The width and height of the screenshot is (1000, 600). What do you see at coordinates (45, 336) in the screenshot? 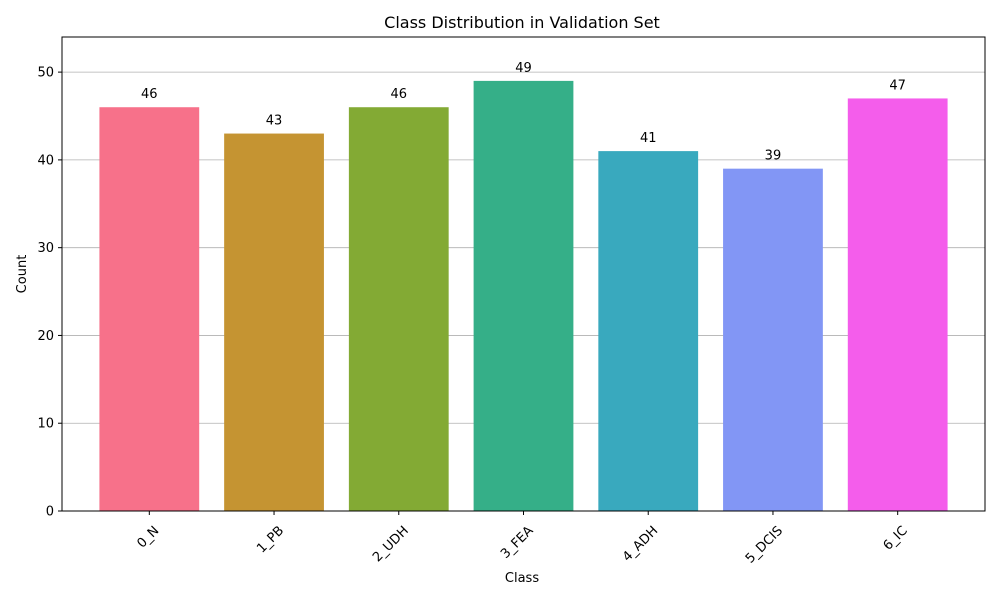
I see `y-tick-label: 20` at bounding box center [45, 336].